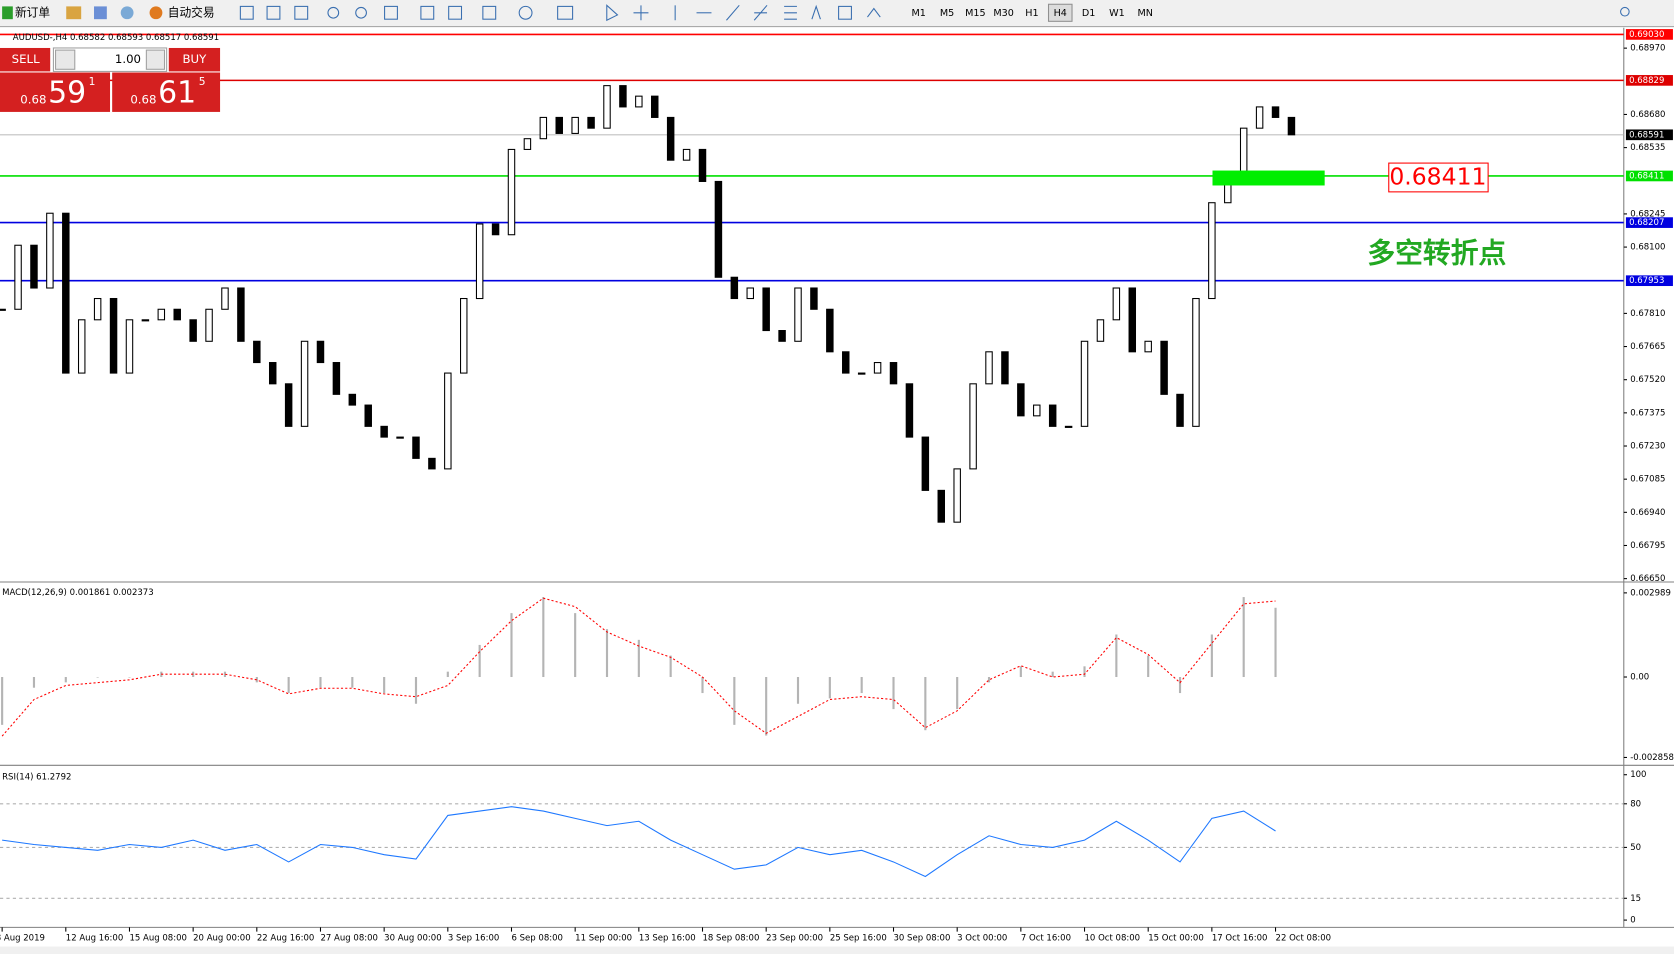 This screenshot has width=1674, height=954. I want to click on timeframe-button: MN, so click(1144, 13).